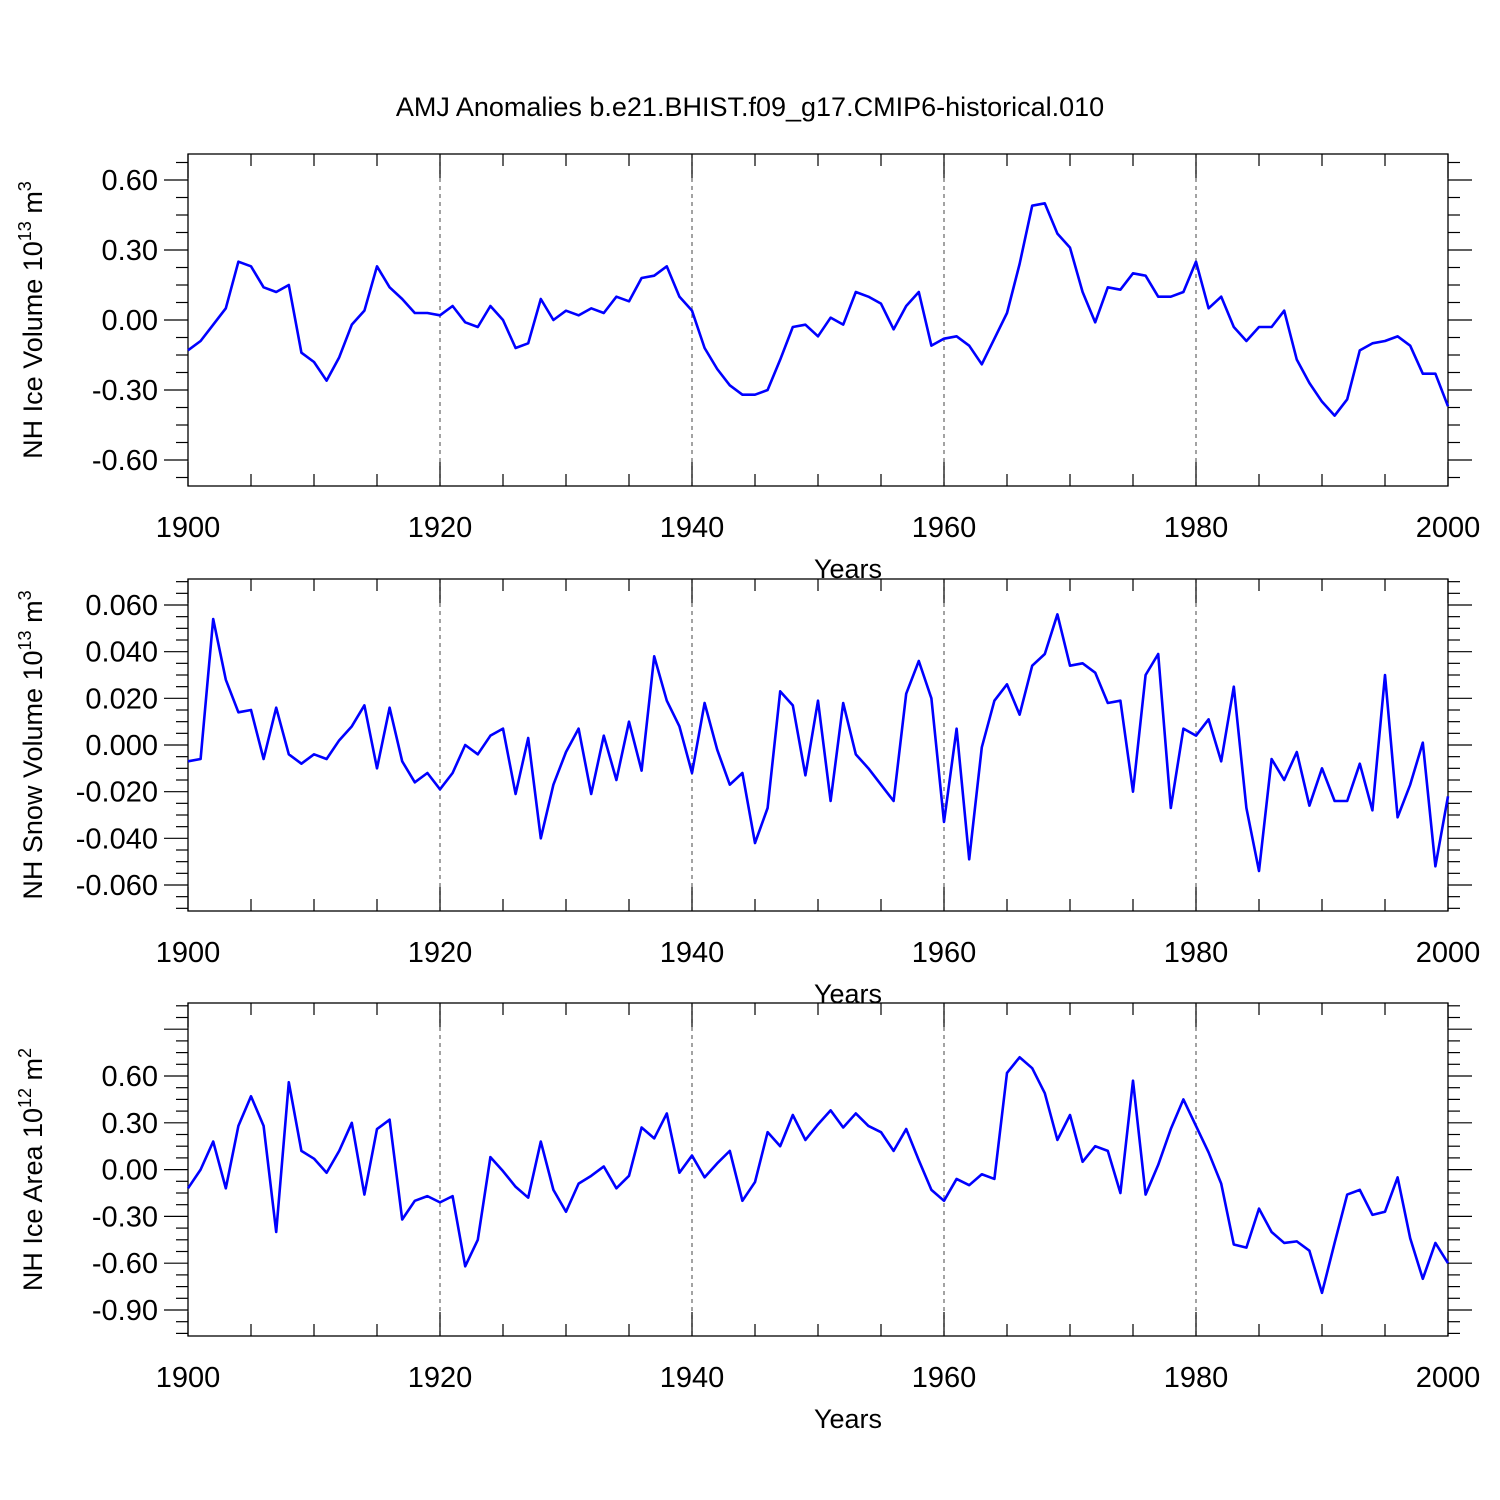 The width and height of the screenshot is (1500, 1500). Describe the element at coordinates (33, 350) in the screenshot. I see `y-axis-title-main: NH Ice Volume 10` at that location.